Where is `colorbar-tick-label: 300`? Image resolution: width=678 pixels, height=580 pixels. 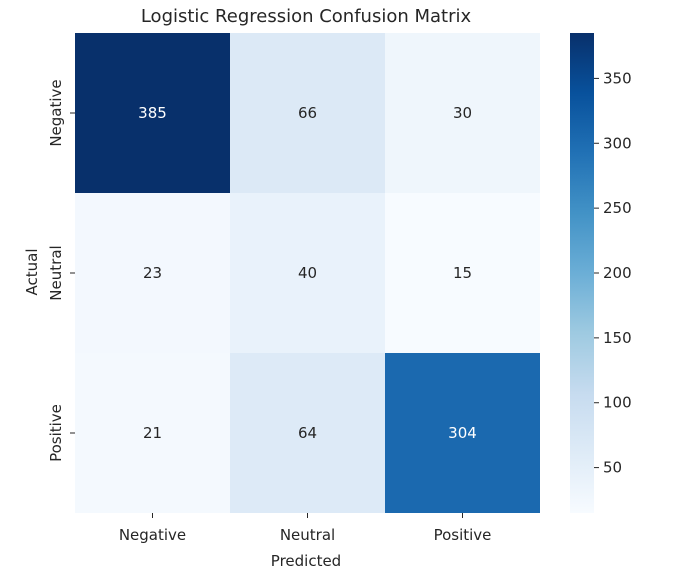
colorbar-tick-label: 300 is located at coordinates (617, 143).